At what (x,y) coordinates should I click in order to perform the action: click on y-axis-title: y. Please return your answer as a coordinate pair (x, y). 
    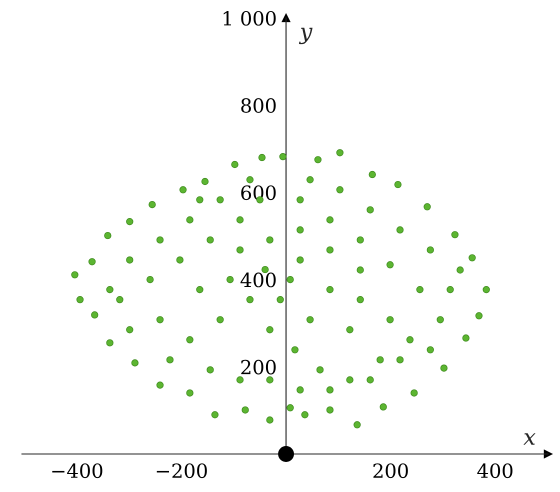
    Looking at the image, I should click on (305, 36).